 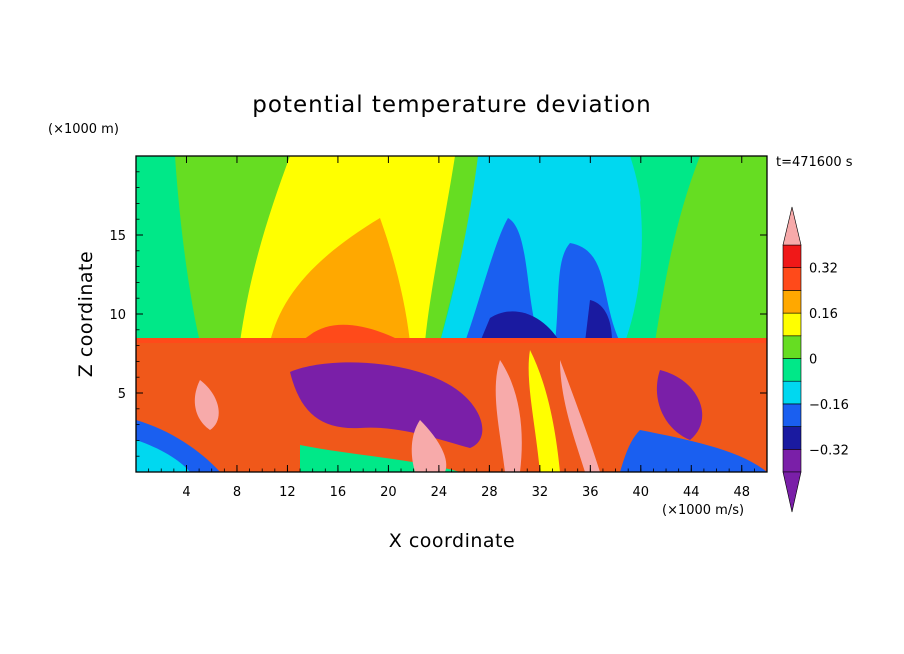 What do you see at coordinates (520, 326) in the screenshot?
I see `navy-core` at bounding box center [520, 326].